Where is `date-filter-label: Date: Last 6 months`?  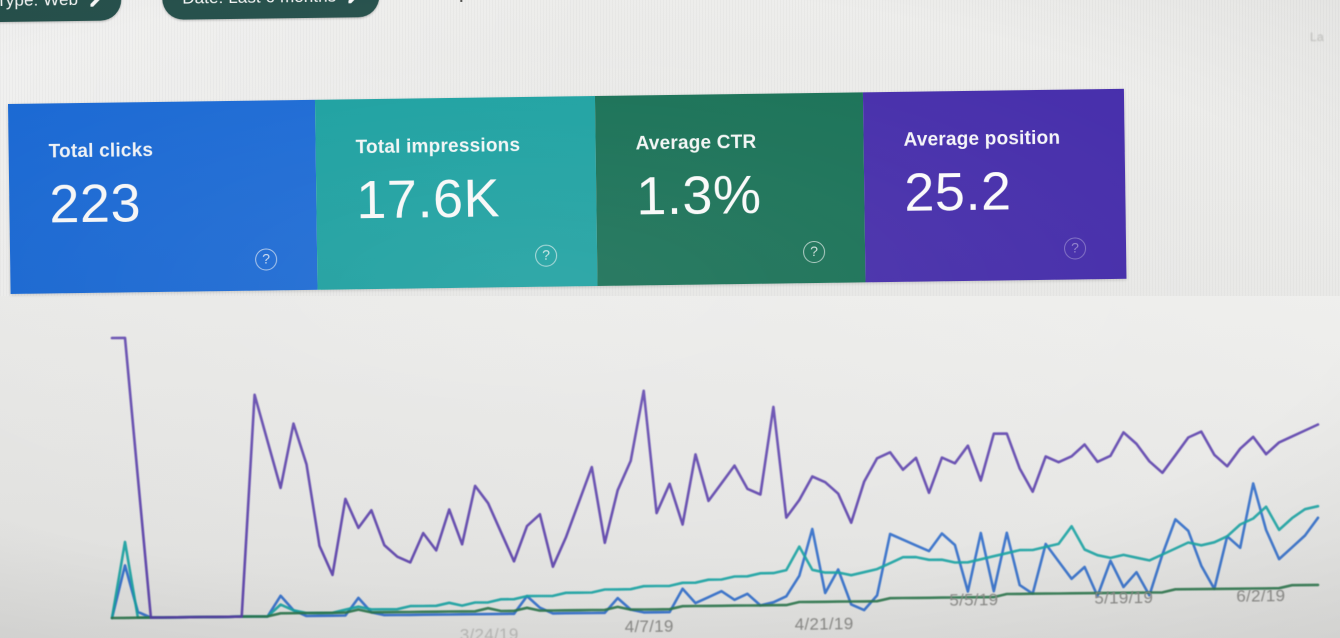 date-filter-label: Date: Last 6 months is located at coordinates (259, 4).